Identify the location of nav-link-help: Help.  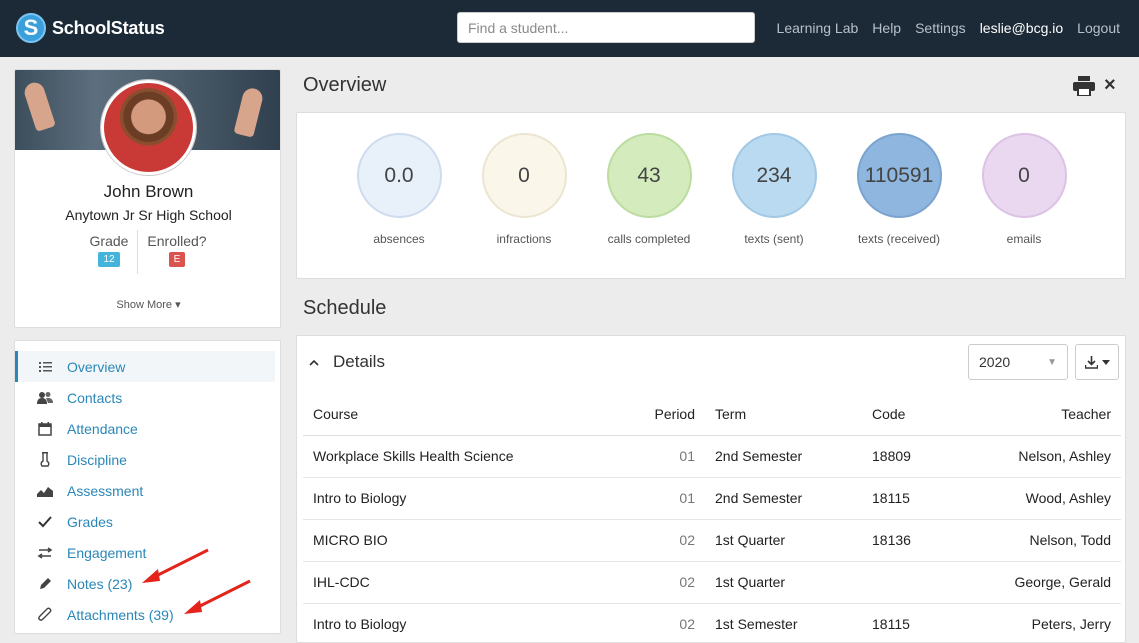
(887, 28).